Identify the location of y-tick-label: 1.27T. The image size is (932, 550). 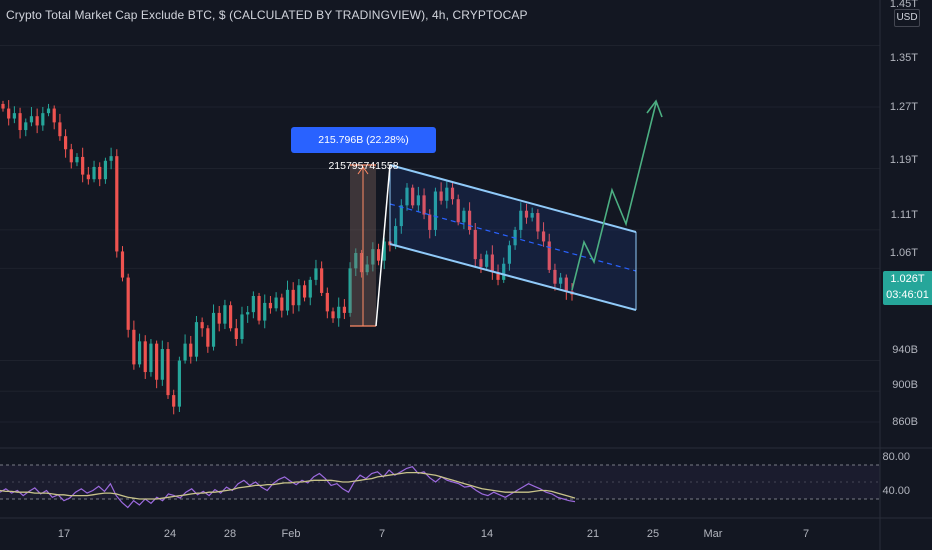
(903, 107).